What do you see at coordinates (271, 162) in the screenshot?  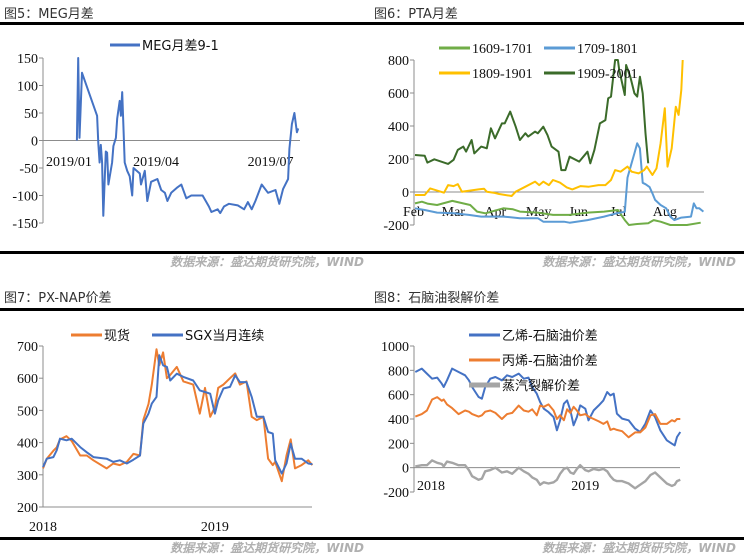 I see `x-tick-label: 2019/07` at bounding box center [271, 162].